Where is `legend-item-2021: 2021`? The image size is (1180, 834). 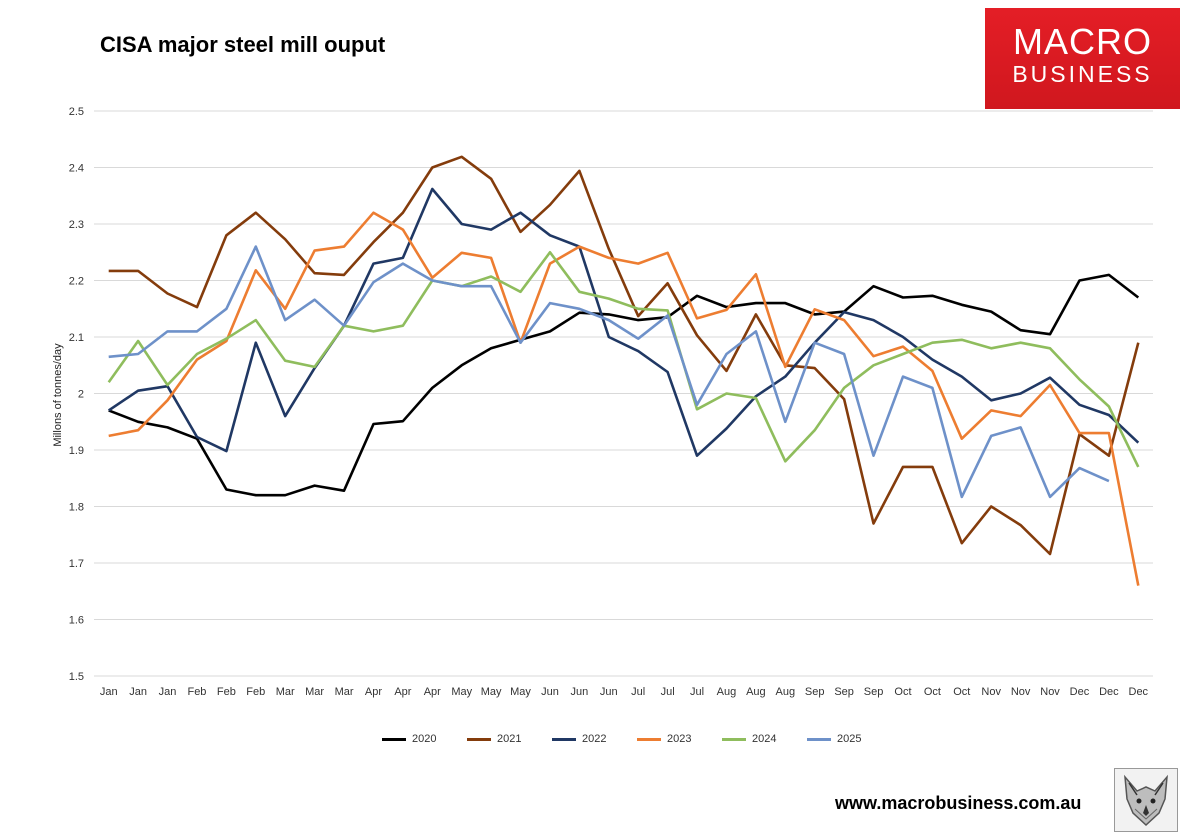
legend-item-2021: 2021 is located at coordinates (509, 739).